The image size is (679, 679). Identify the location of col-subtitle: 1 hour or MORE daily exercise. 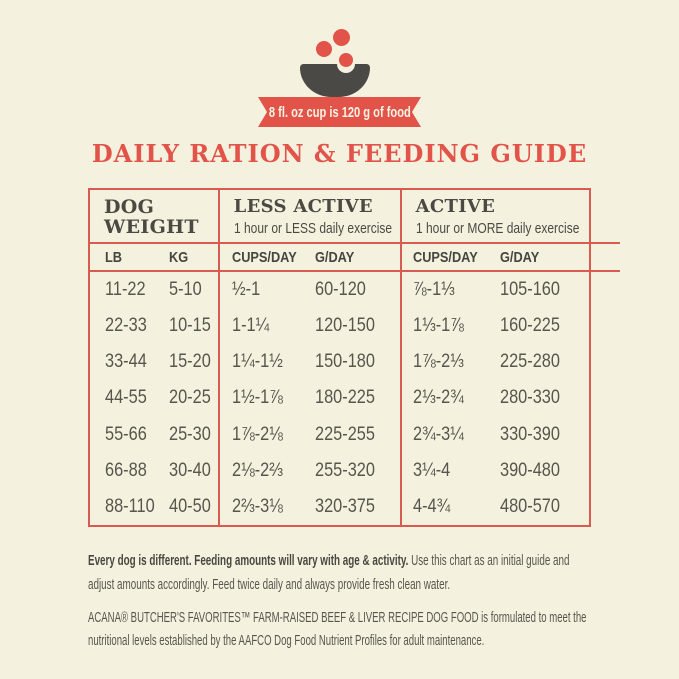
(497, 228).